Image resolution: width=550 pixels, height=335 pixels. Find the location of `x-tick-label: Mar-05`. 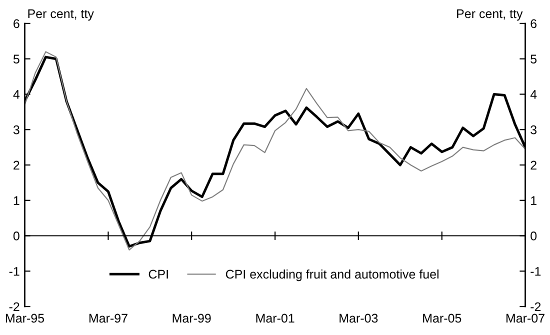

x-tick-label: Mar-05 is located at coordinates (442, 318).